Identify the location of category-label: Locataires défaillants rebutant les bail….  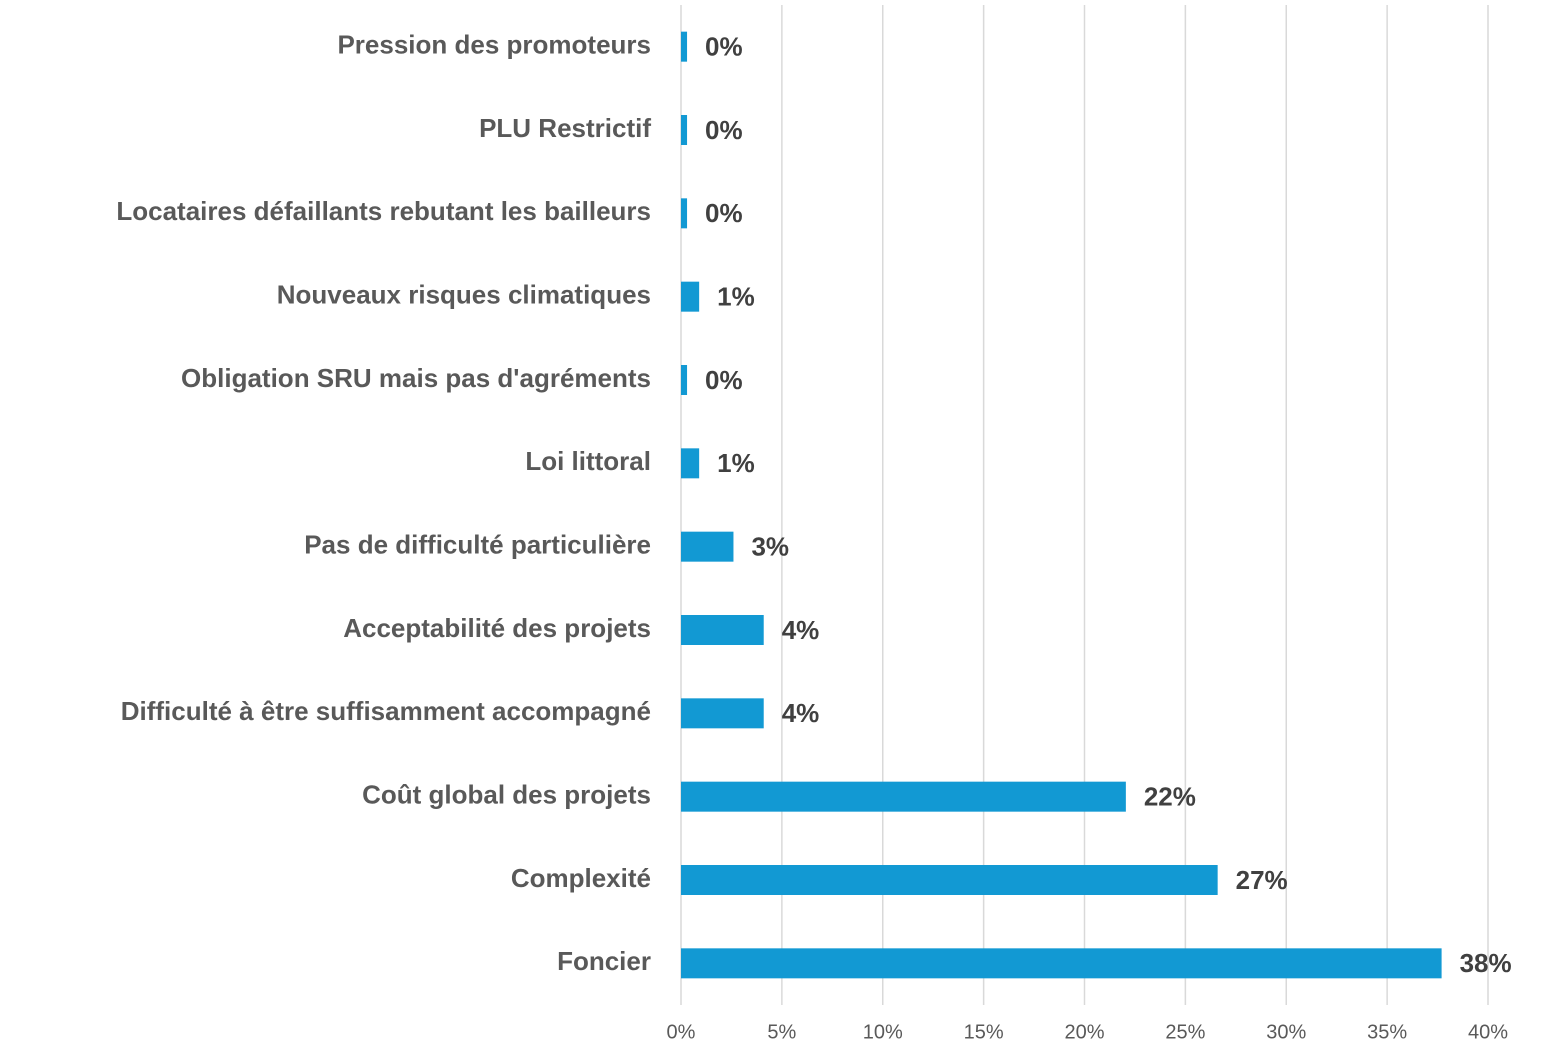
(383, 211).